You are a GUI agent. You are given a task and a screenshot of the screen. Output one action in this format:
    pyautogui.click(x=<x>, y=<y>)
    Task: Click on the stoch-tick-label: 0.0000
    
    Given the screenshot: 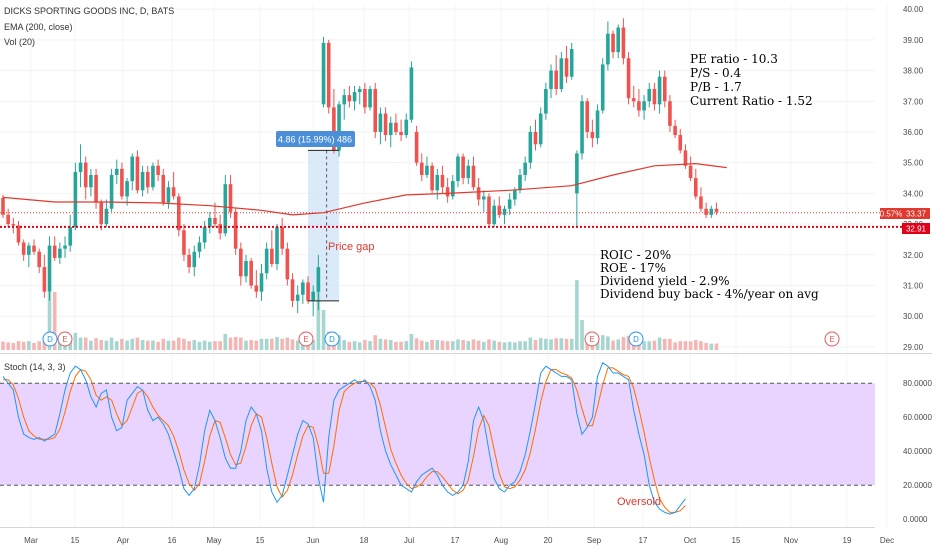 What is the action you would take?
    pyautogui.click(x=915, y=519)
    